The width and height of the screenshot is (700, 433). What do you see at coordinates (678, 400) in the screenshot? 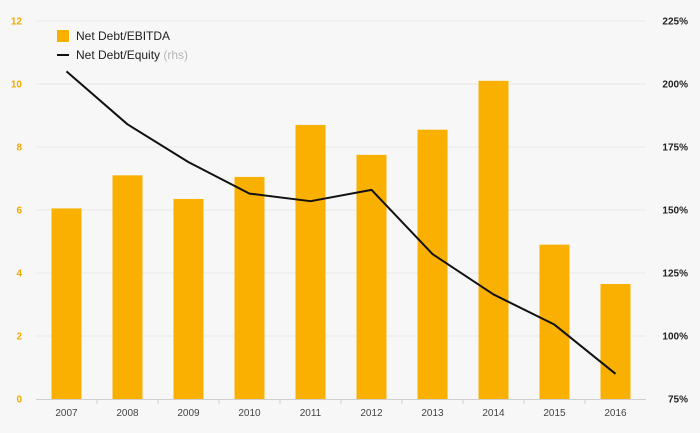
I see `y-right-tick-label: 75%` at bounding box center [678, 400].